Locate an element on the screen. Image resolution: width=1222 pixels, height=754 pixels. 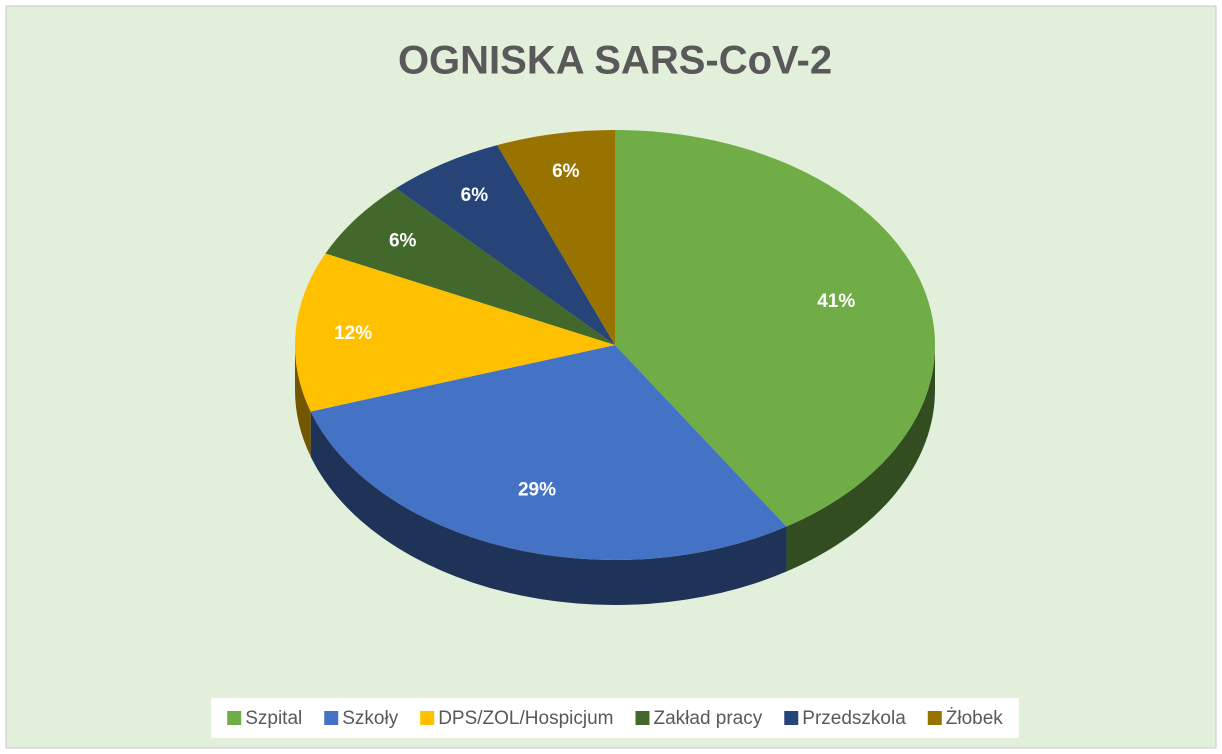
data-label: 41% is located at coordinates (836, 301).